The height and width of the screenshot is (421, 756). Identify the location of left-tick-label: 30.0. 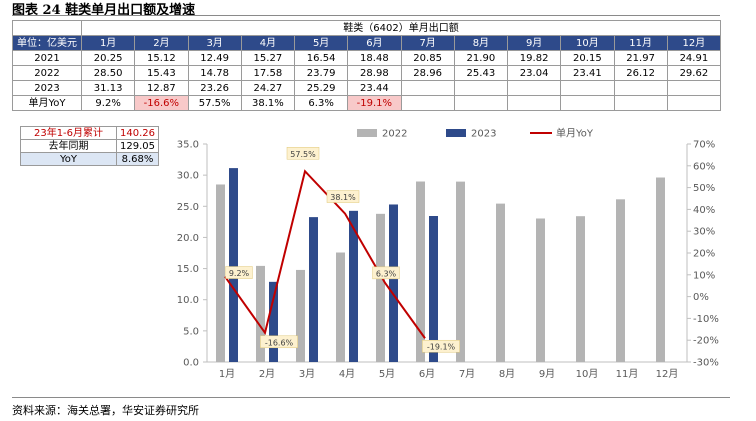
(188, 176).